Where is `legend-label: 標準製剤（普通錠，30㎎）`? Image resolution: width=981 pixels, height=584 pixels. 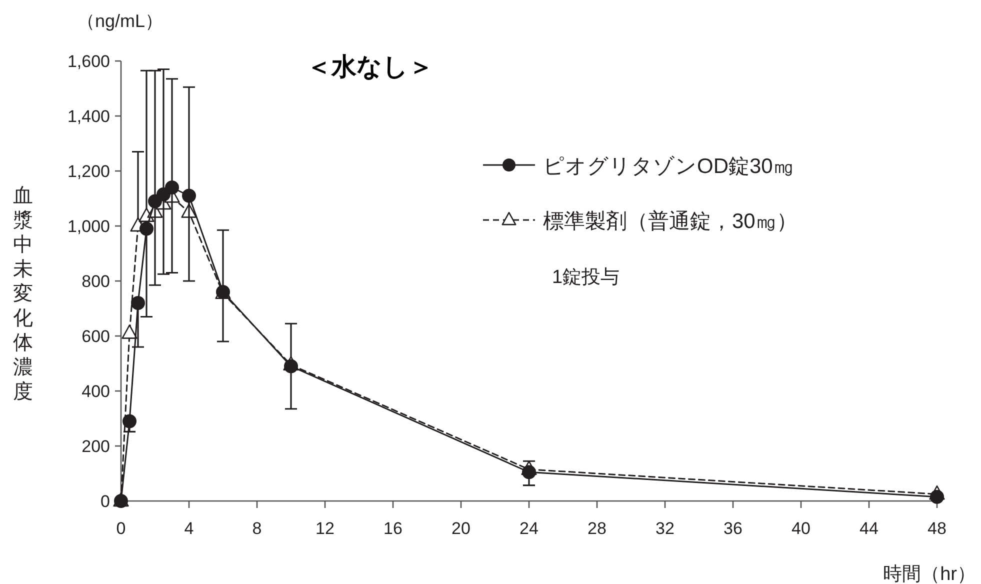
legend-label: 標準製剤（普通錠，30㎎） is located at coordinates (670, 221).